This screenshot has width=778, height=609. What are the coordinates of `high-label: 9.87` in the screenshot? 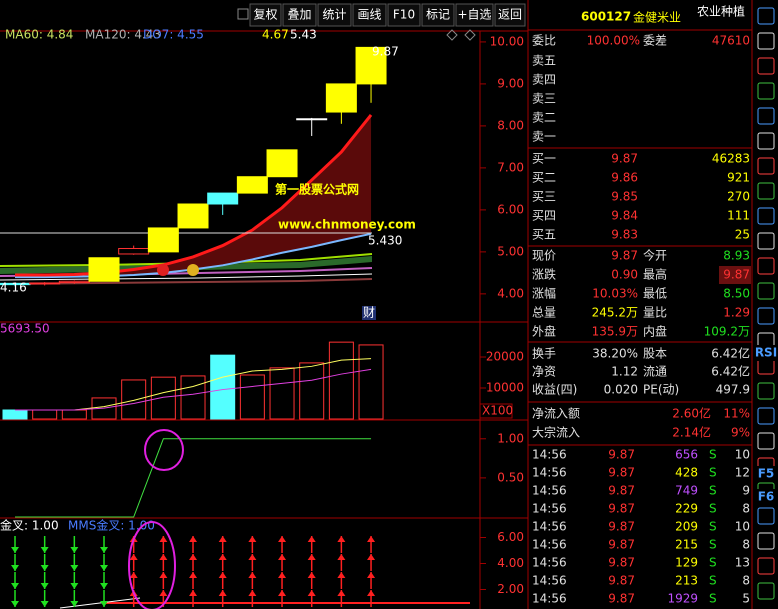 It's located at (385, 52).